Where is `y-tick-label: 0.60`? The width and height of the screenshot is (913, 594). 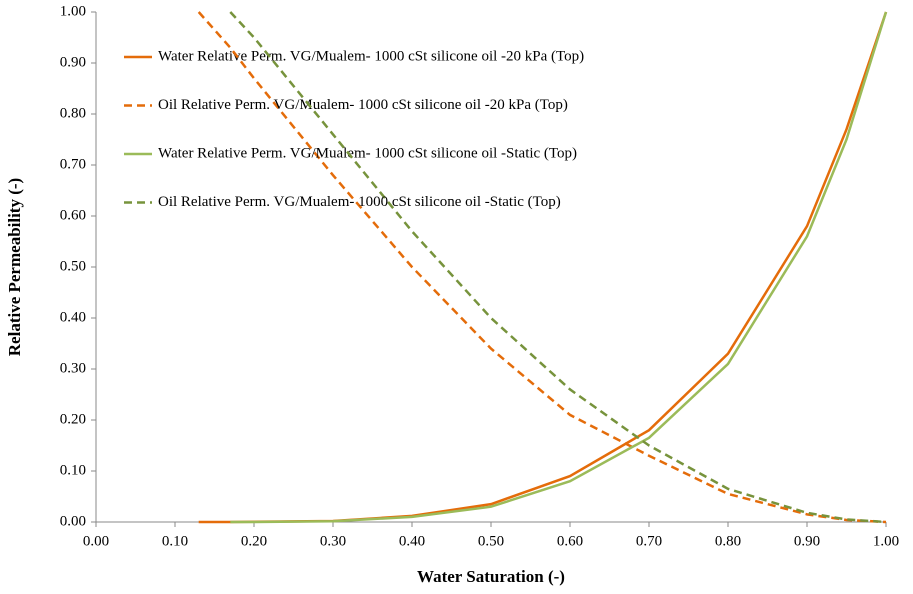
y-tick-label: 0.60 is located at coordinates (73, 215).